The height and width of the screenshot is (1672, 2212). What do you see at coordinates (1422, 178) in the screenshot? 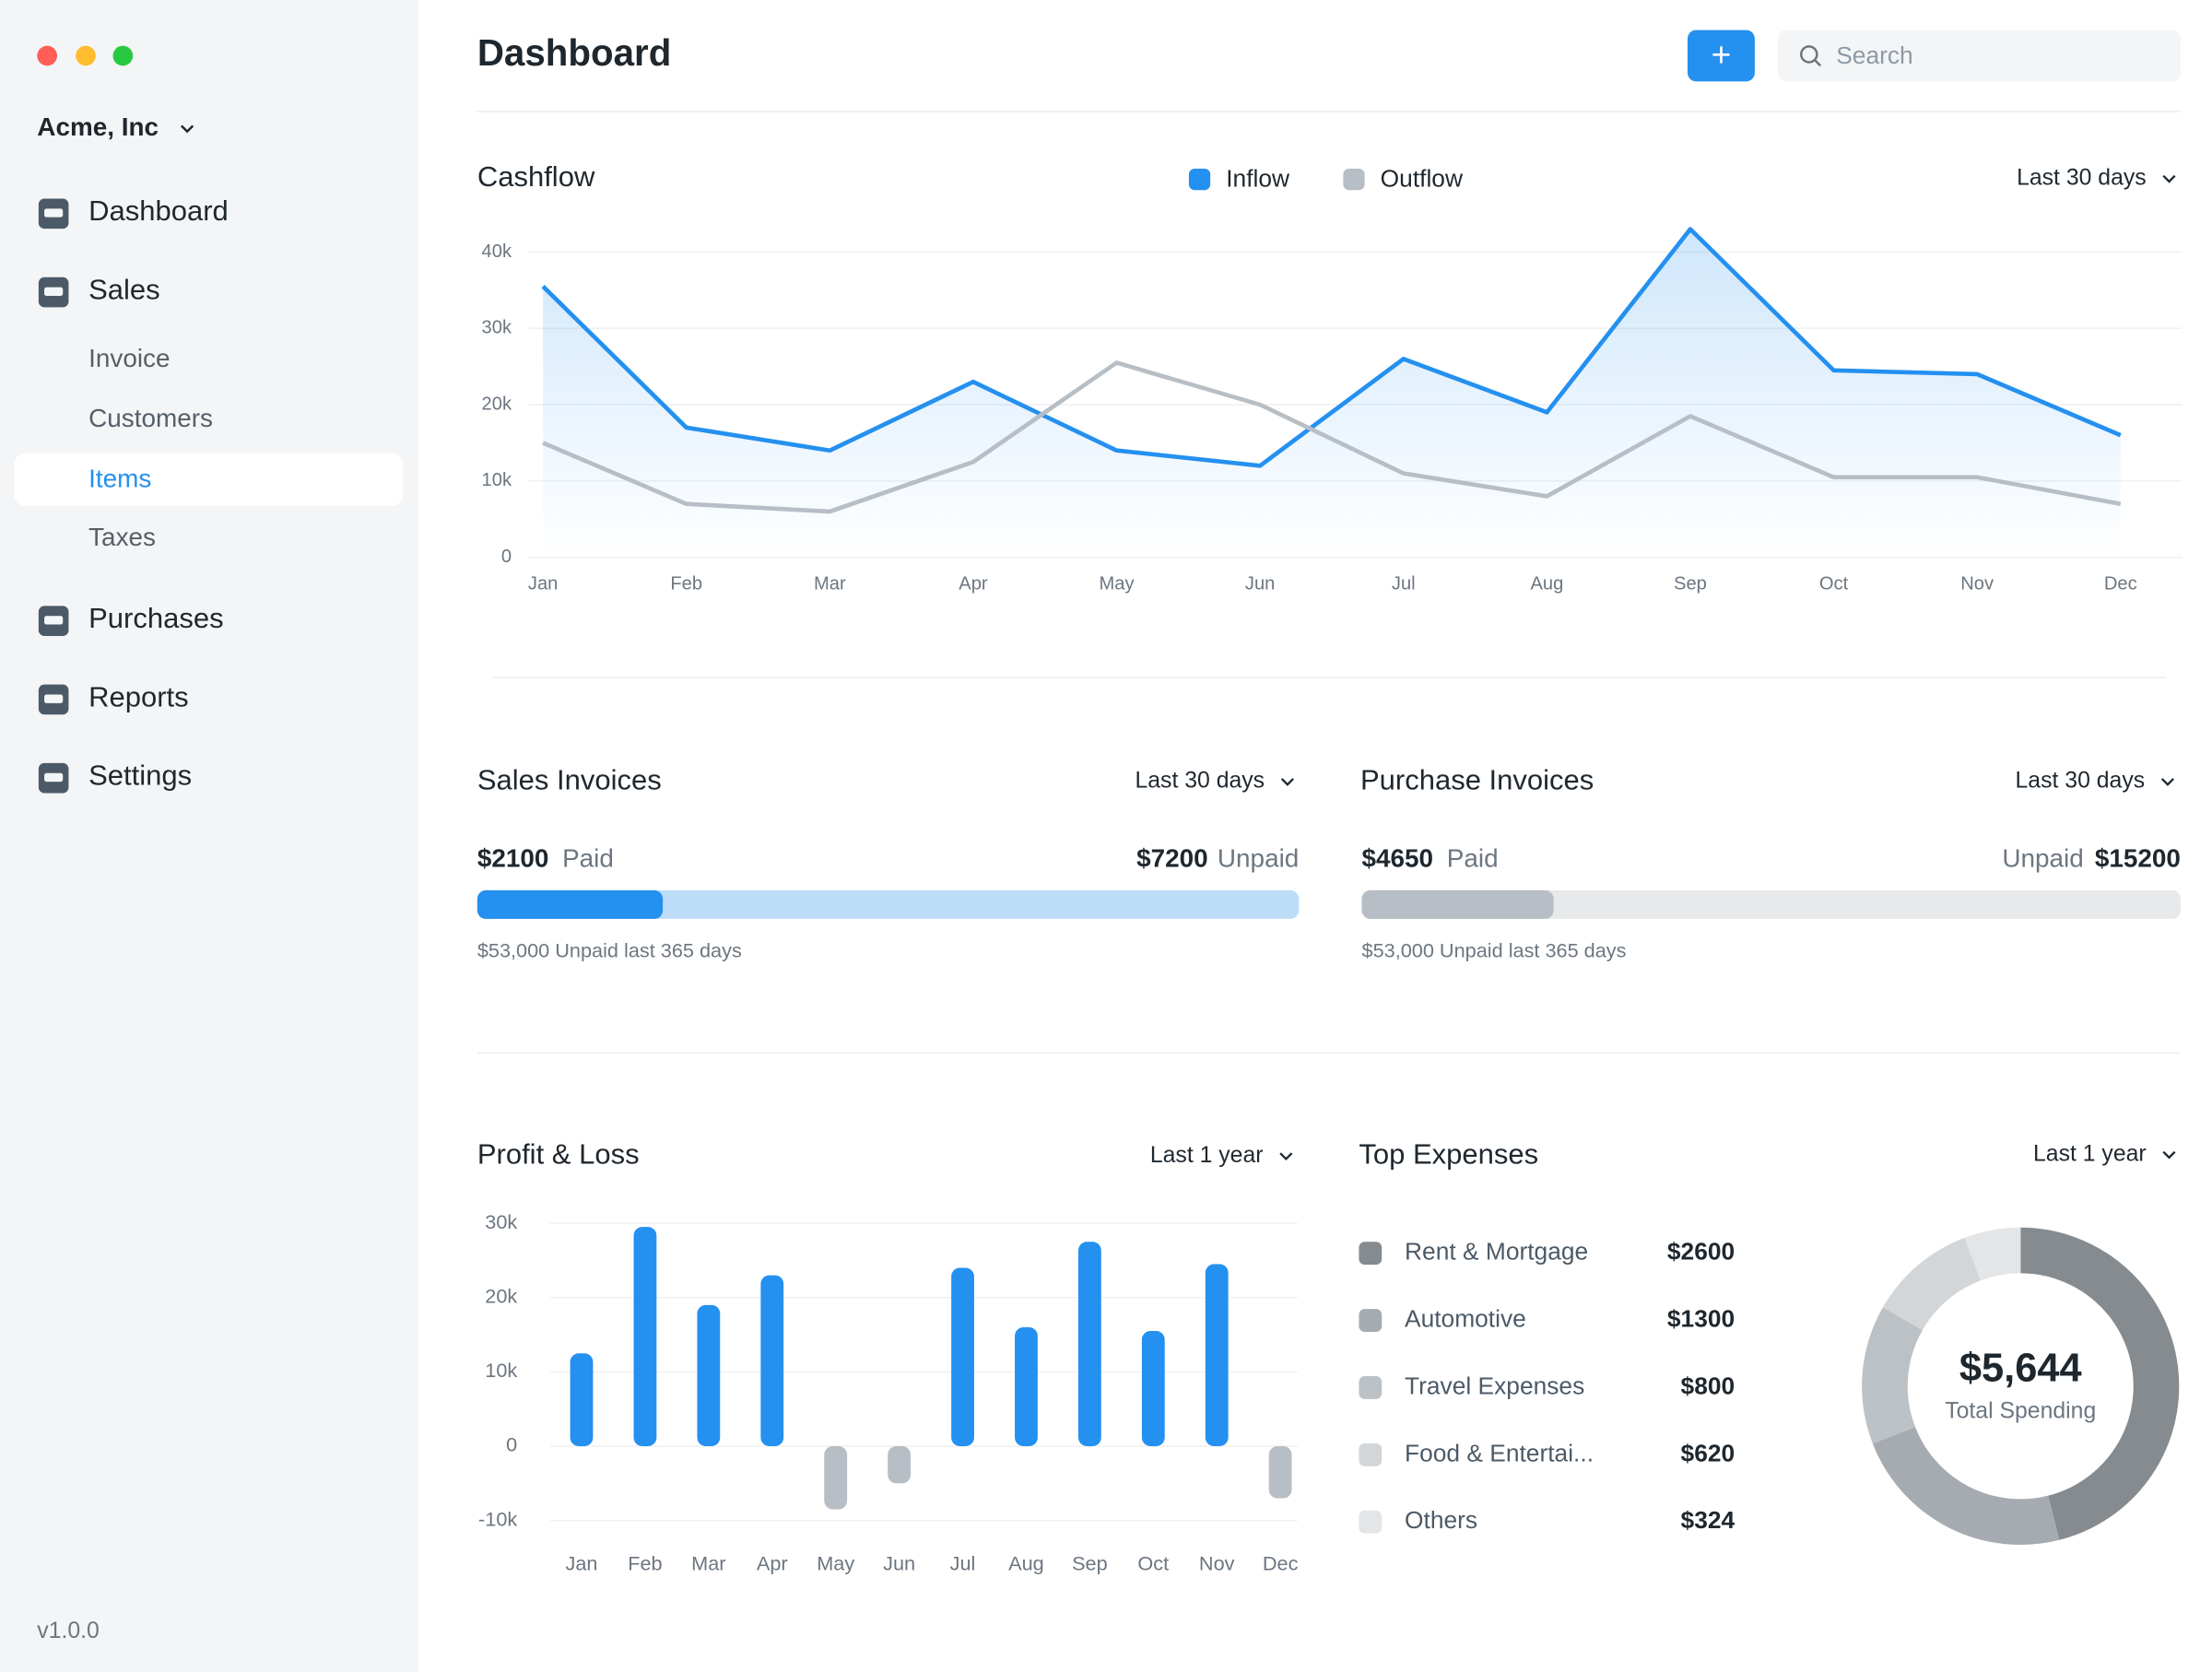
I see `legend-label: Outflow` at bounding box center [1422, 178].